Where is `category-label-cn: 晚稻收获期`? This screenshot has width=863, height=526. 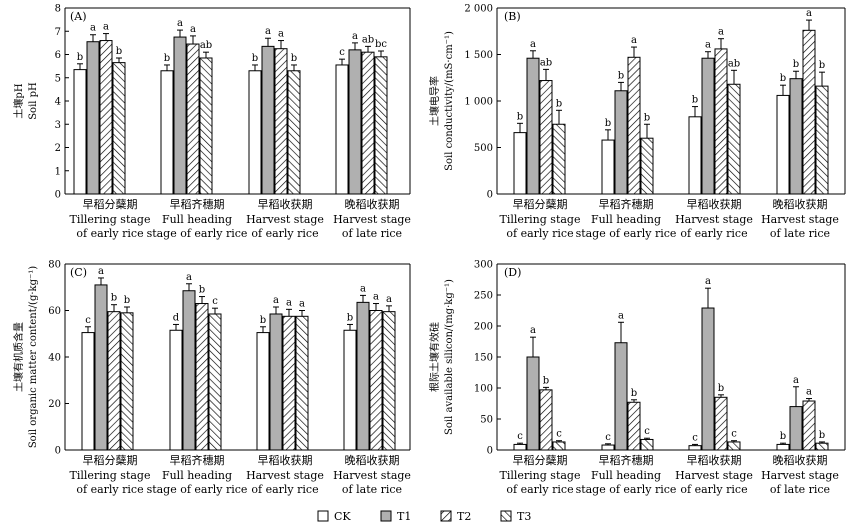
category-label-cn: 晚稻收获期 is located at coordinates (372, 460).